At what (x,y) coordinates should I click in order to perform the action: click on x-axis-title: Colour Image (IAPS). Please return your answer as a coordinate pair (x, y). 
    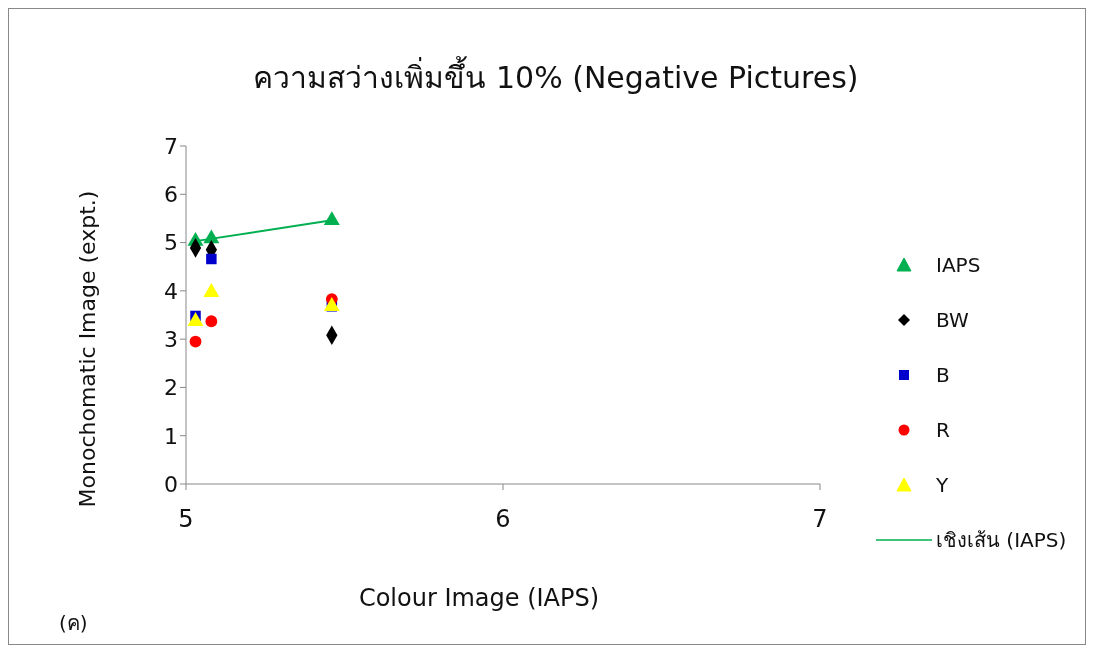
    Looking at the image, I should click on (479, 598).